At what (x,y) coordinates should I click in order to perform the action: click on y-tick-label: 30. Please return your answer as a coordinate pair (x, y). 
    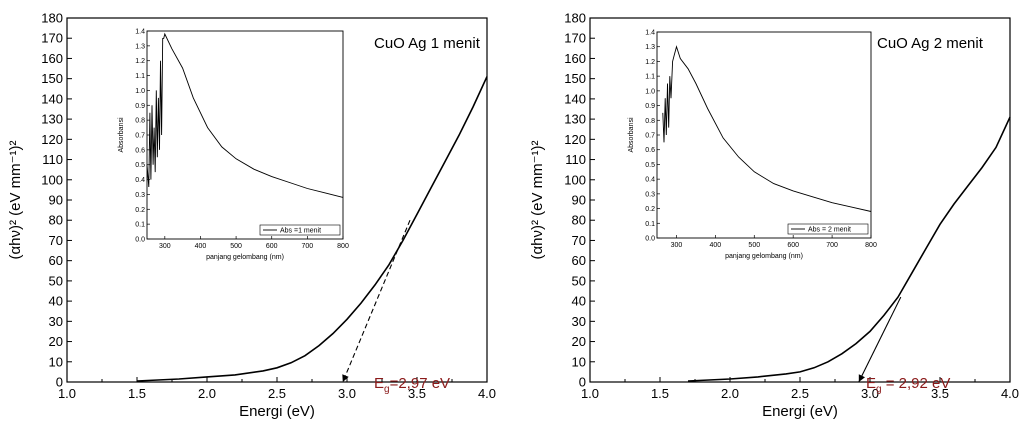
    Looking at the image, I should click on (579, 321).